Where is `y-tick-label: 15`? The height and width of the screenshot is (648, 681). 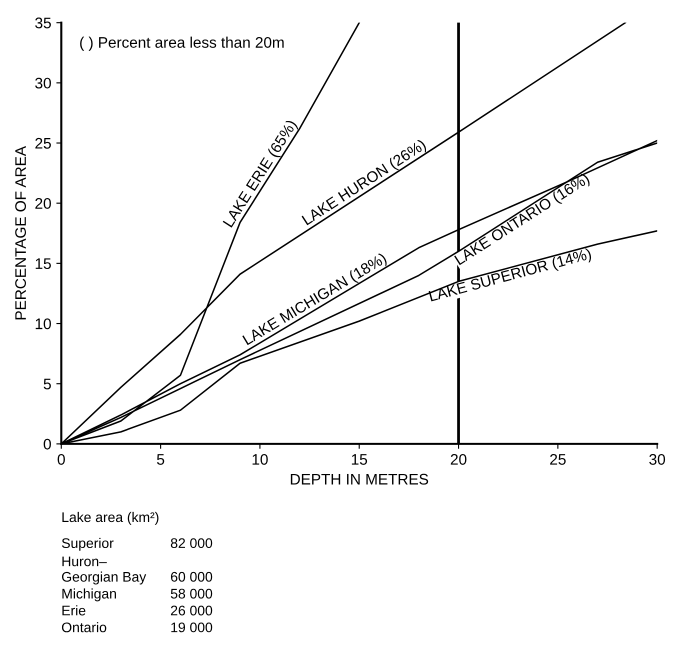 y-tick-label: 15 is located at coordinates (43, 264).